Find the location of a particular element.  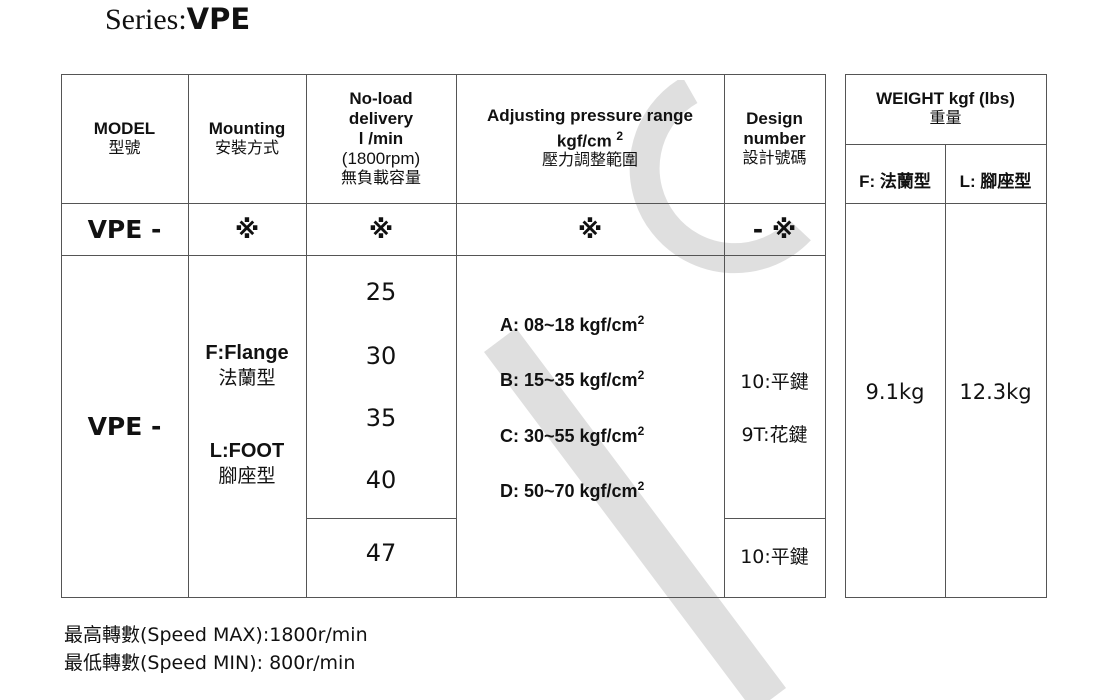

pressure-option-b: B: 15~35 kgf/cm2 is located at coordinates (572, 379).